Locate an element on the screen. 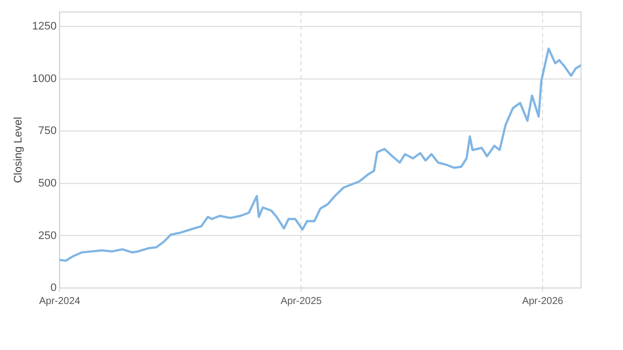 The width and height of the screenshot is (623, 350). x-tick-label: Apr-2024 is located at coordinates (60, 301).